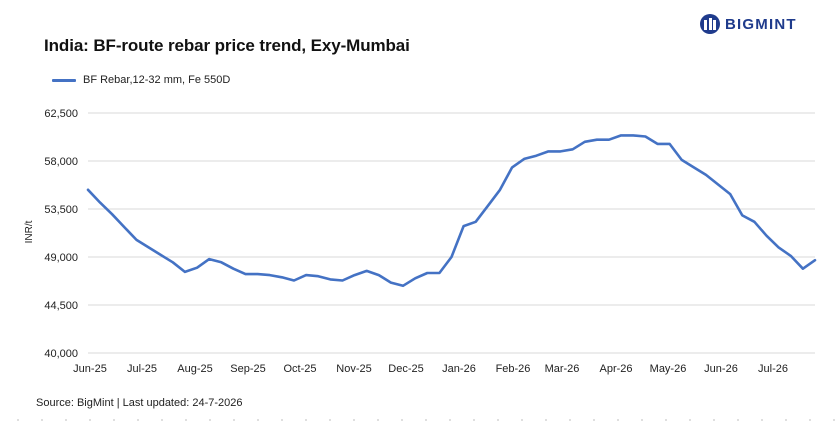 This screenshot has width=837, height=423. What do you see at coordinates (194, 369) in the screenshot?
I see `x-tick-label: Aug-25` at bounding box center [194, 369].